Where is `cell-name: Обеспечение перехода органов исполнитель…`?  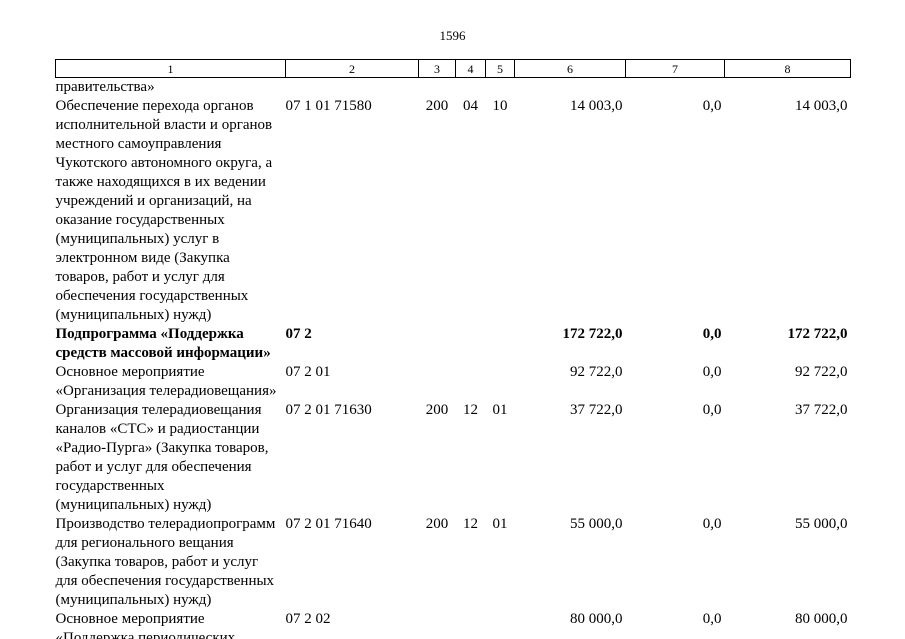 cell-name: Обеспечение перехода органов исполнитель… is located at coordinates (164, 210).